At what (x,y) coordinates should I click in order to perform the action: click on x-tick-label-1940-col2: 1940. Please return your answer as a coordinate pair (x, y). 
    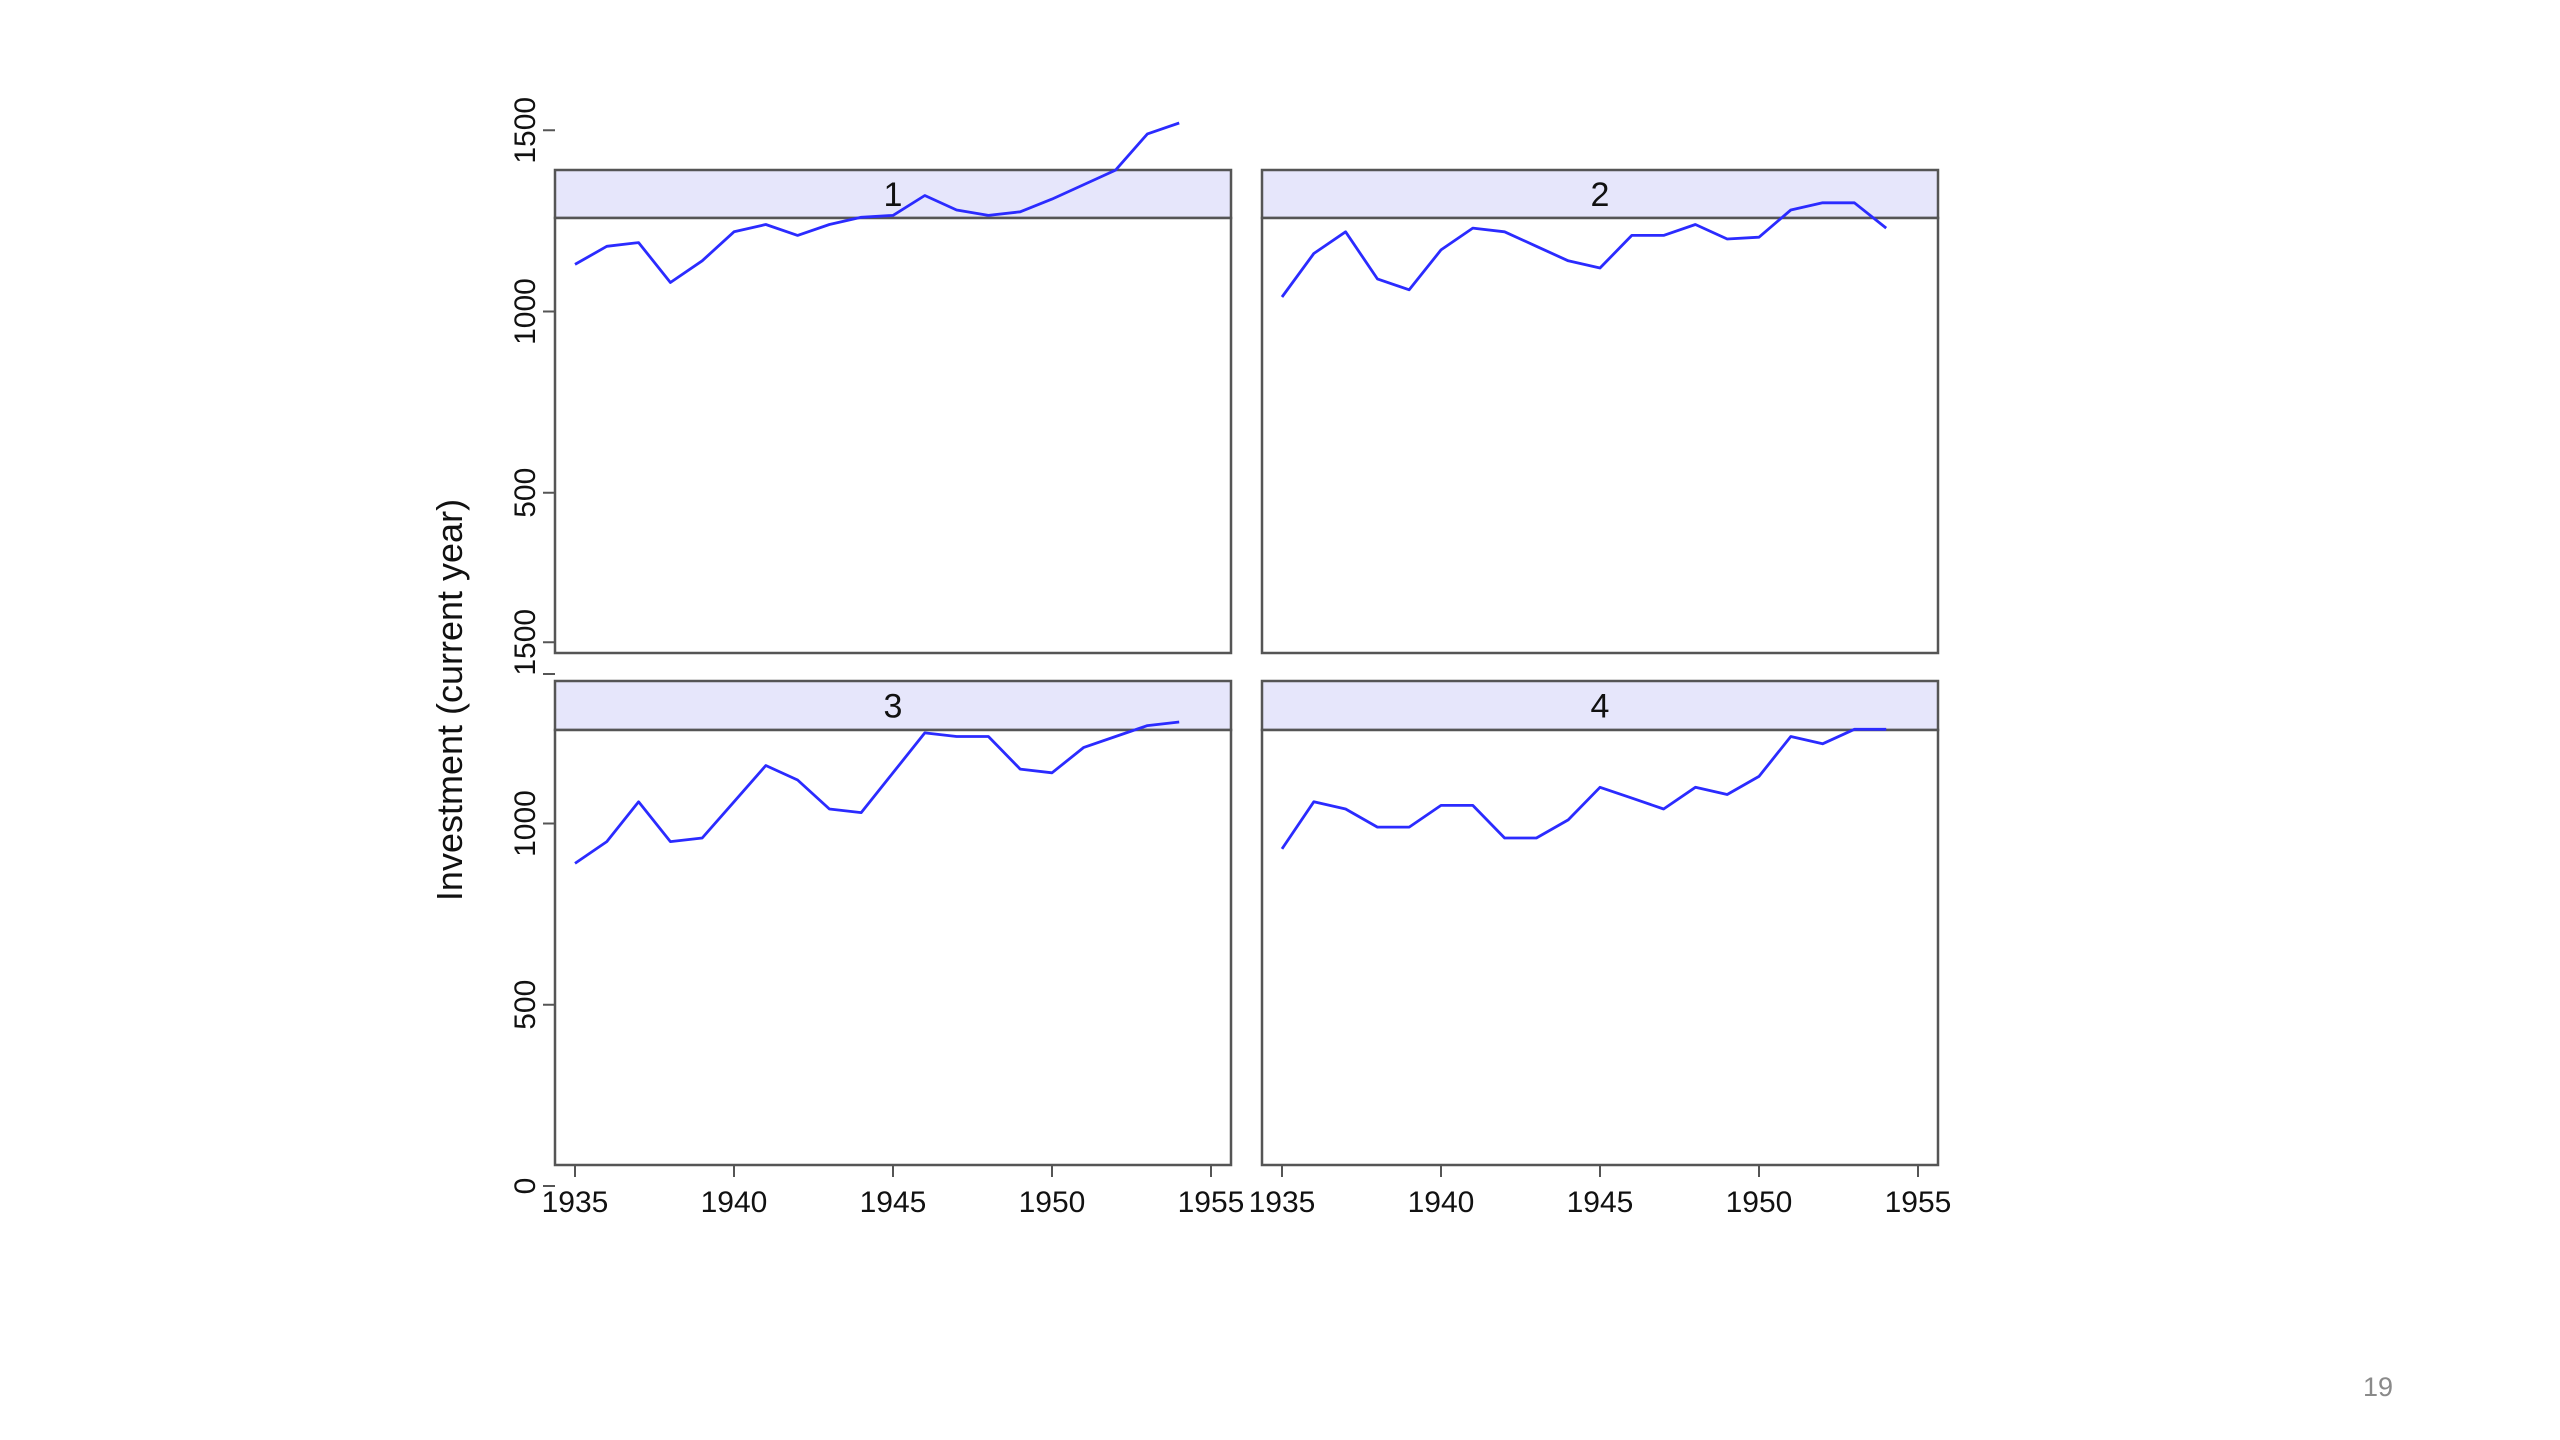
    Looking at the image, I should click on (1441, 1202).